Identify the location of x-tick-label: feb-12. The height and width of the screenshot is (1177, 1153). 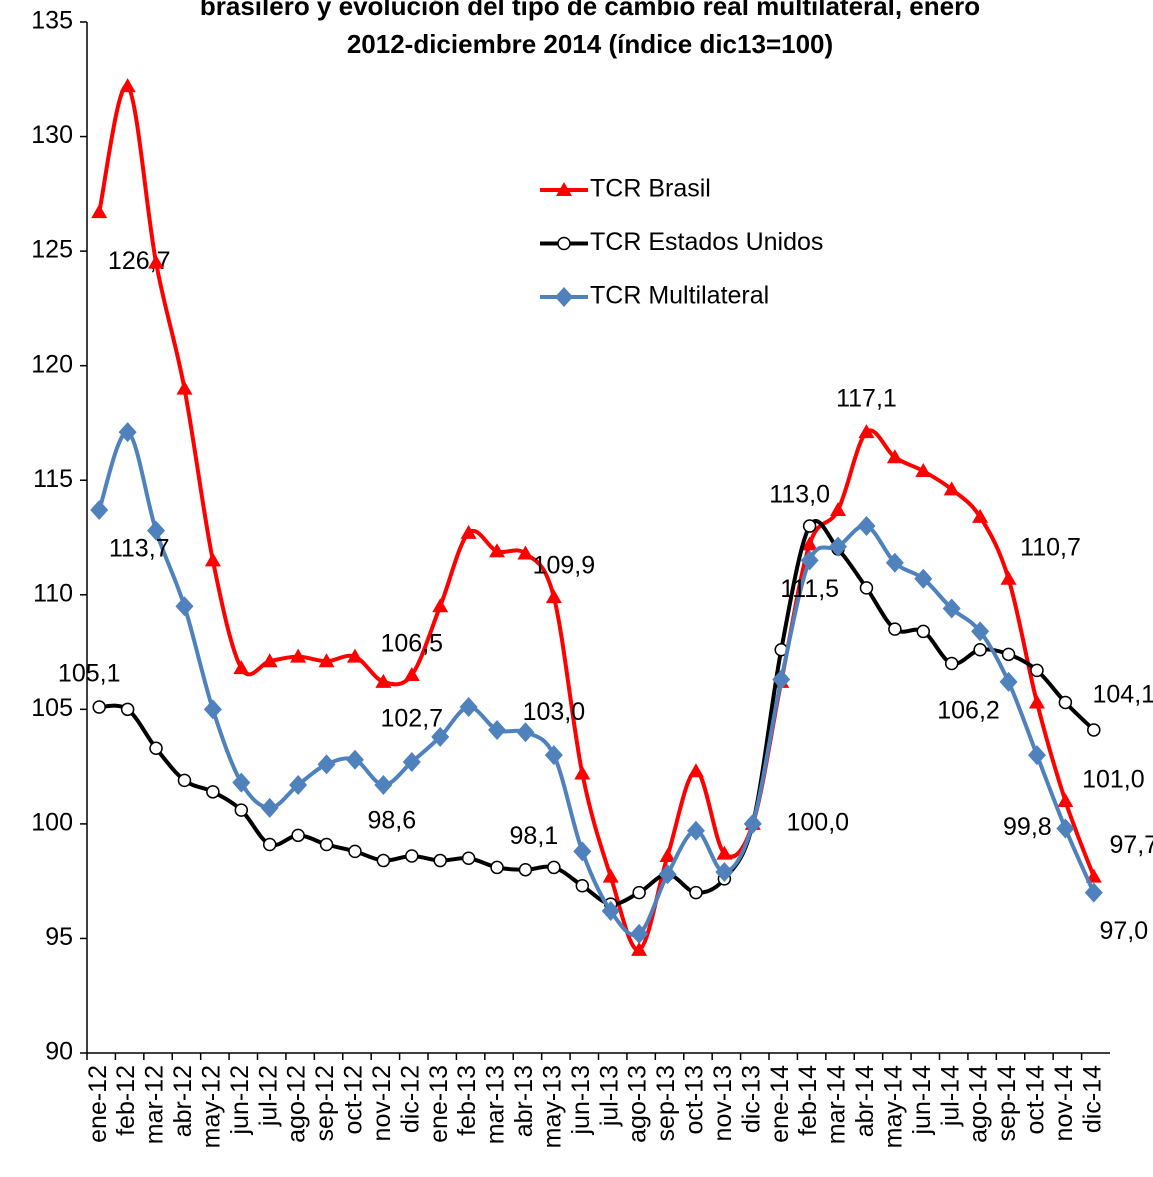
(126, 1100).